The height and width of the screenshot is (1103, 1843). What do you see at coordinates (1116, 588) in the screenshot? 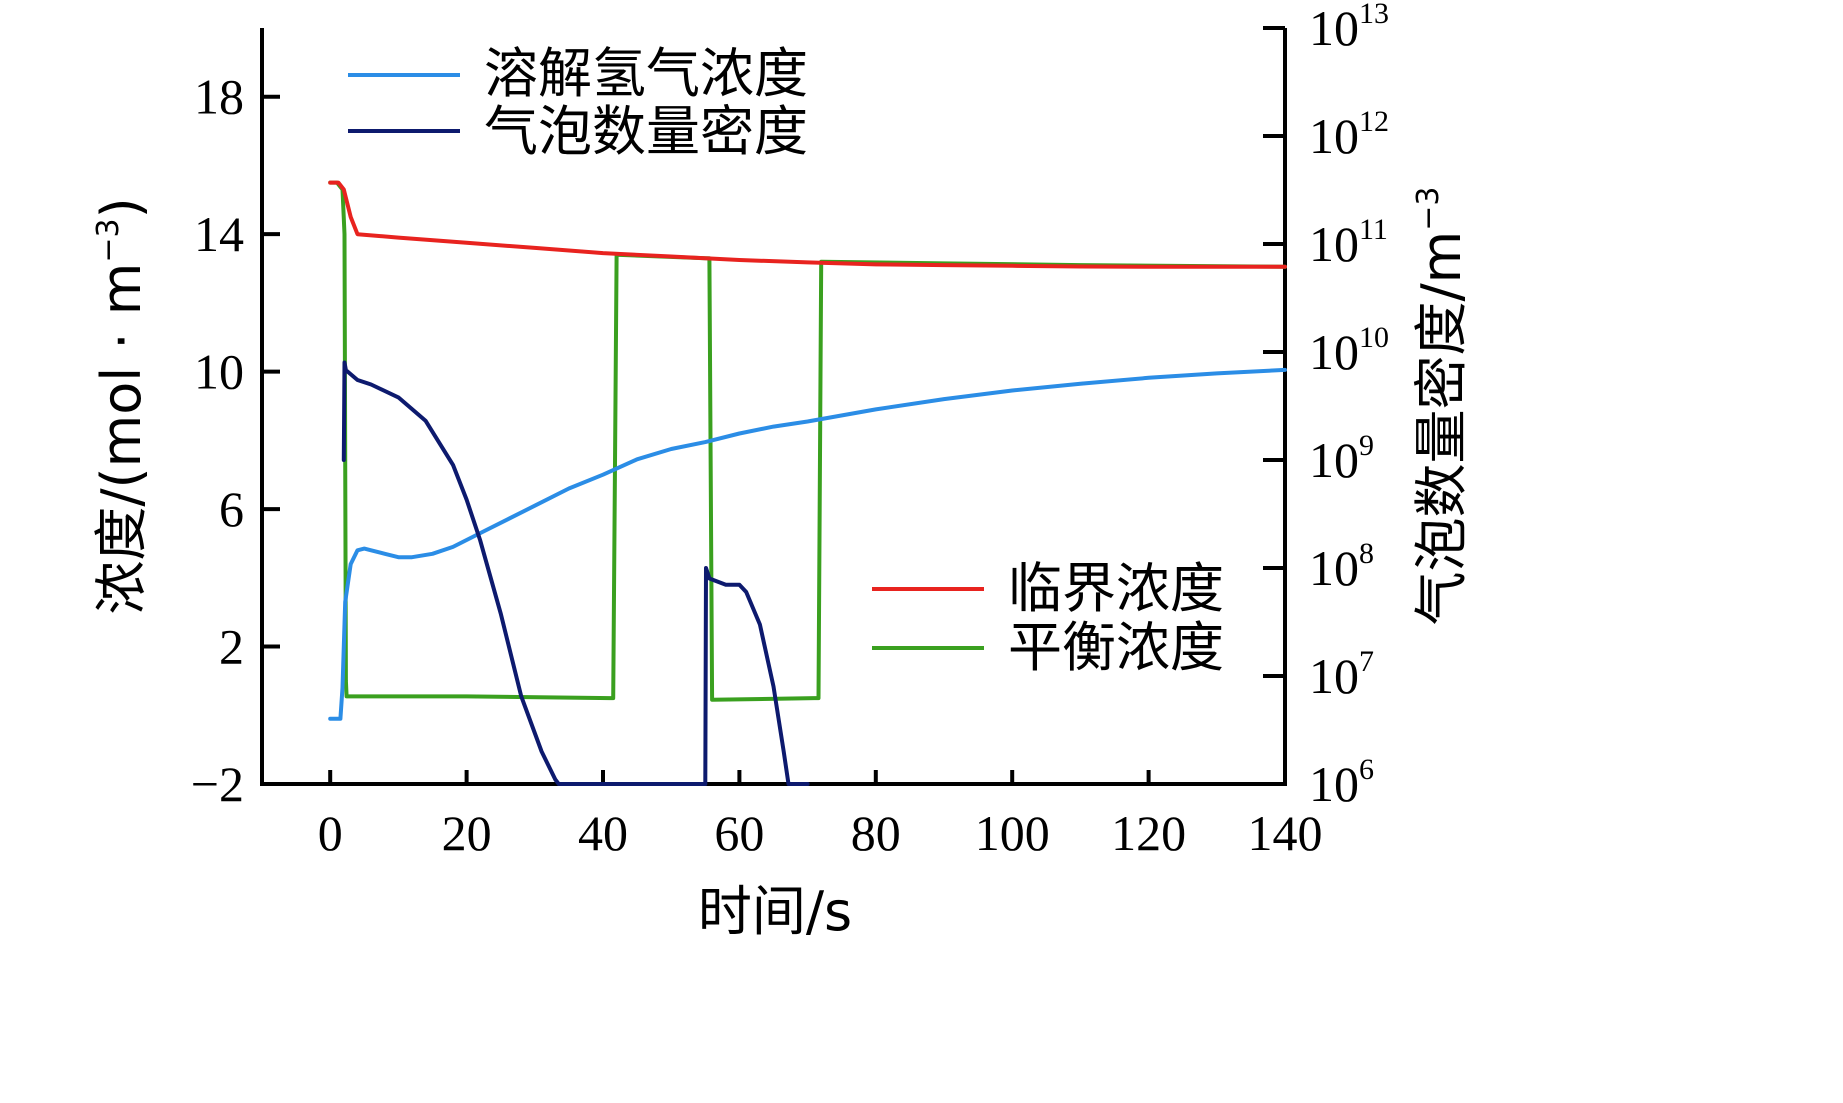
I see `legend-label-critical: 临界浓度` at bounding box center [1116, 588].